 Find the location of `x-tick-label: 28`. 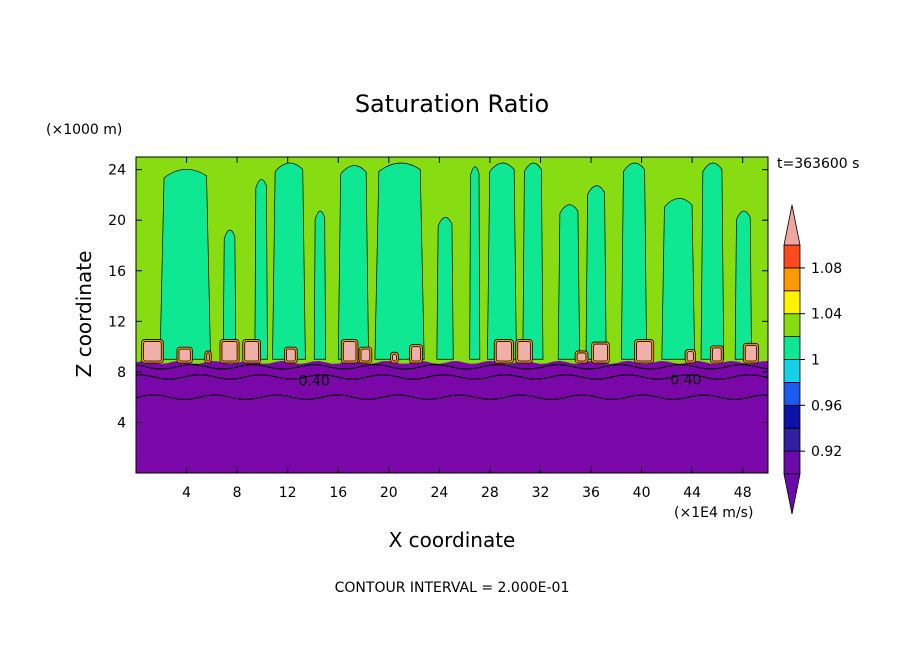

x-tick-label: 28 is located at coordinates (490, 493).